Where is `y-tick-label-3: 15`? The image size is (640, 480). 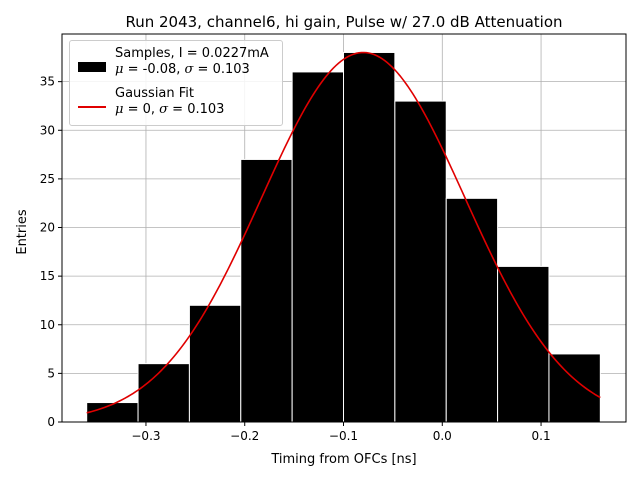 y-tick-label-3: 15 is located at coordinates (47, 276).